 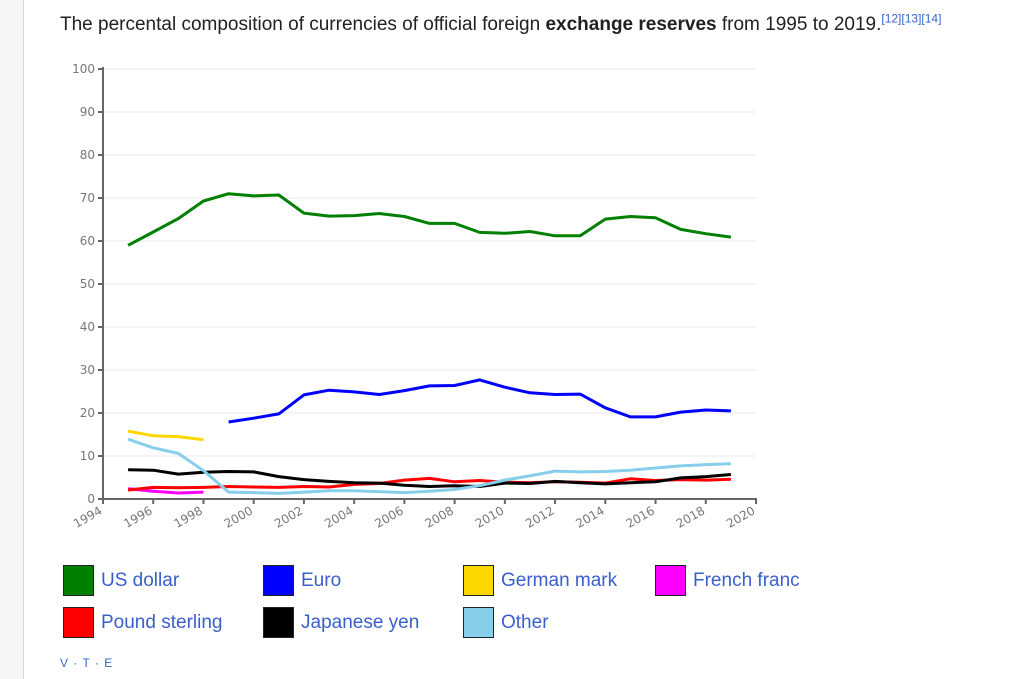 What do you see at coordinates (360, 622) in the screenshot?
I see `legend-label: Japanese yen` at bounding box center [360, 622].